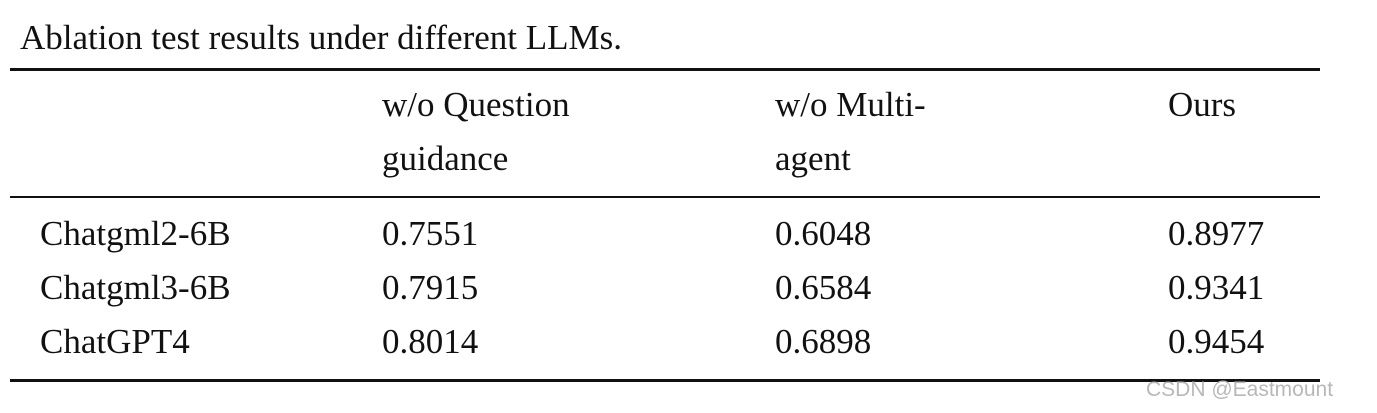 The height and width of the screenshot is (413, 1377). I want to click on bottom-rule, so click(665, 380).